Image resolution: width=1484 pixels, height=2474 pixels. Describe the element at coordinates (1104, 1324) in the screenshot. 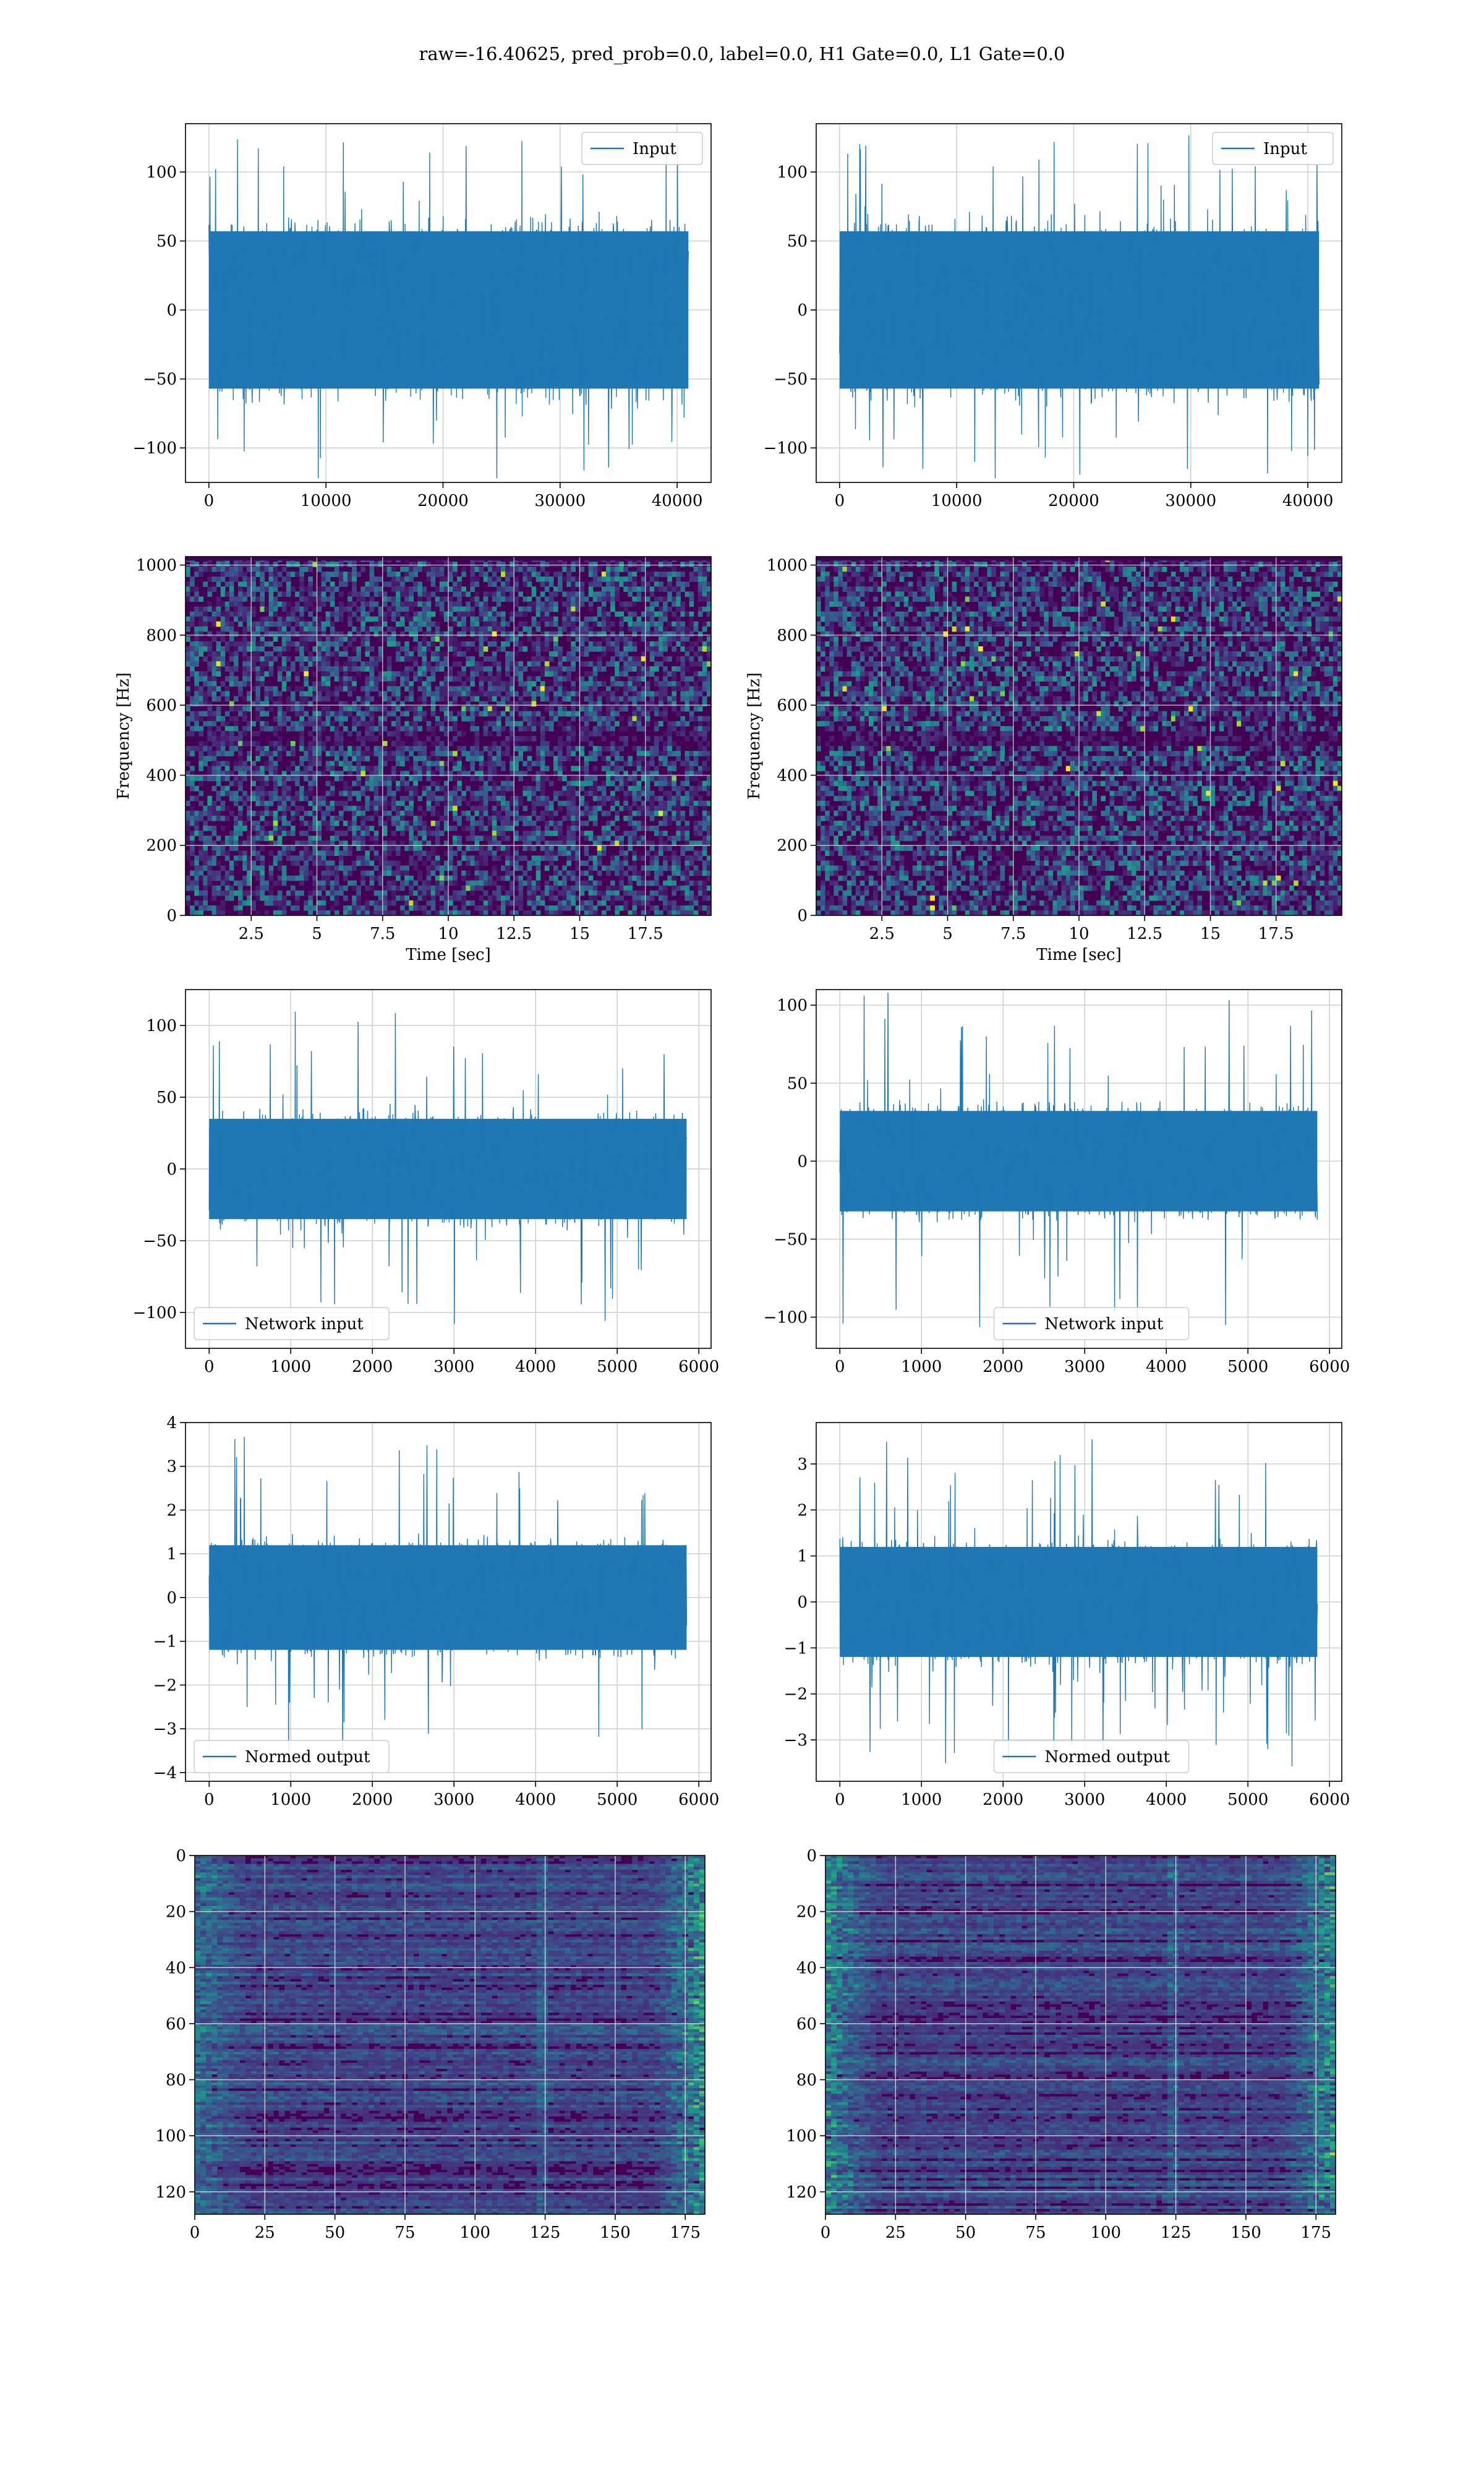

I see `net-l1-legend-label: Network input` at that location.